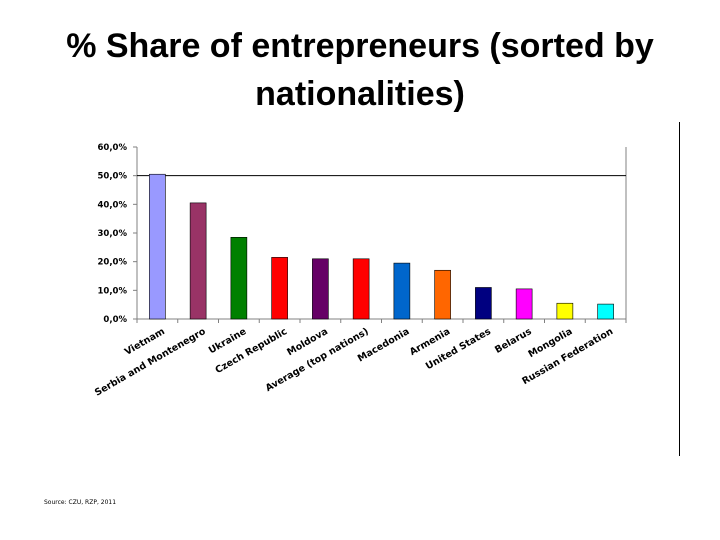  I want to click on slide-divider-line, so click(679, 289).